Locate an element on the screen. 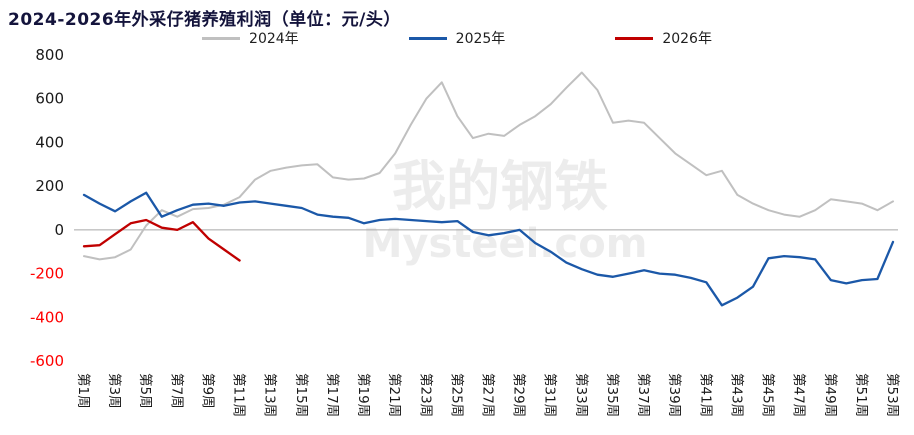 Image resolution: width=914 pixels, height=435 pixels. y-tick-label: 0 is located at coordinates (59, 230).